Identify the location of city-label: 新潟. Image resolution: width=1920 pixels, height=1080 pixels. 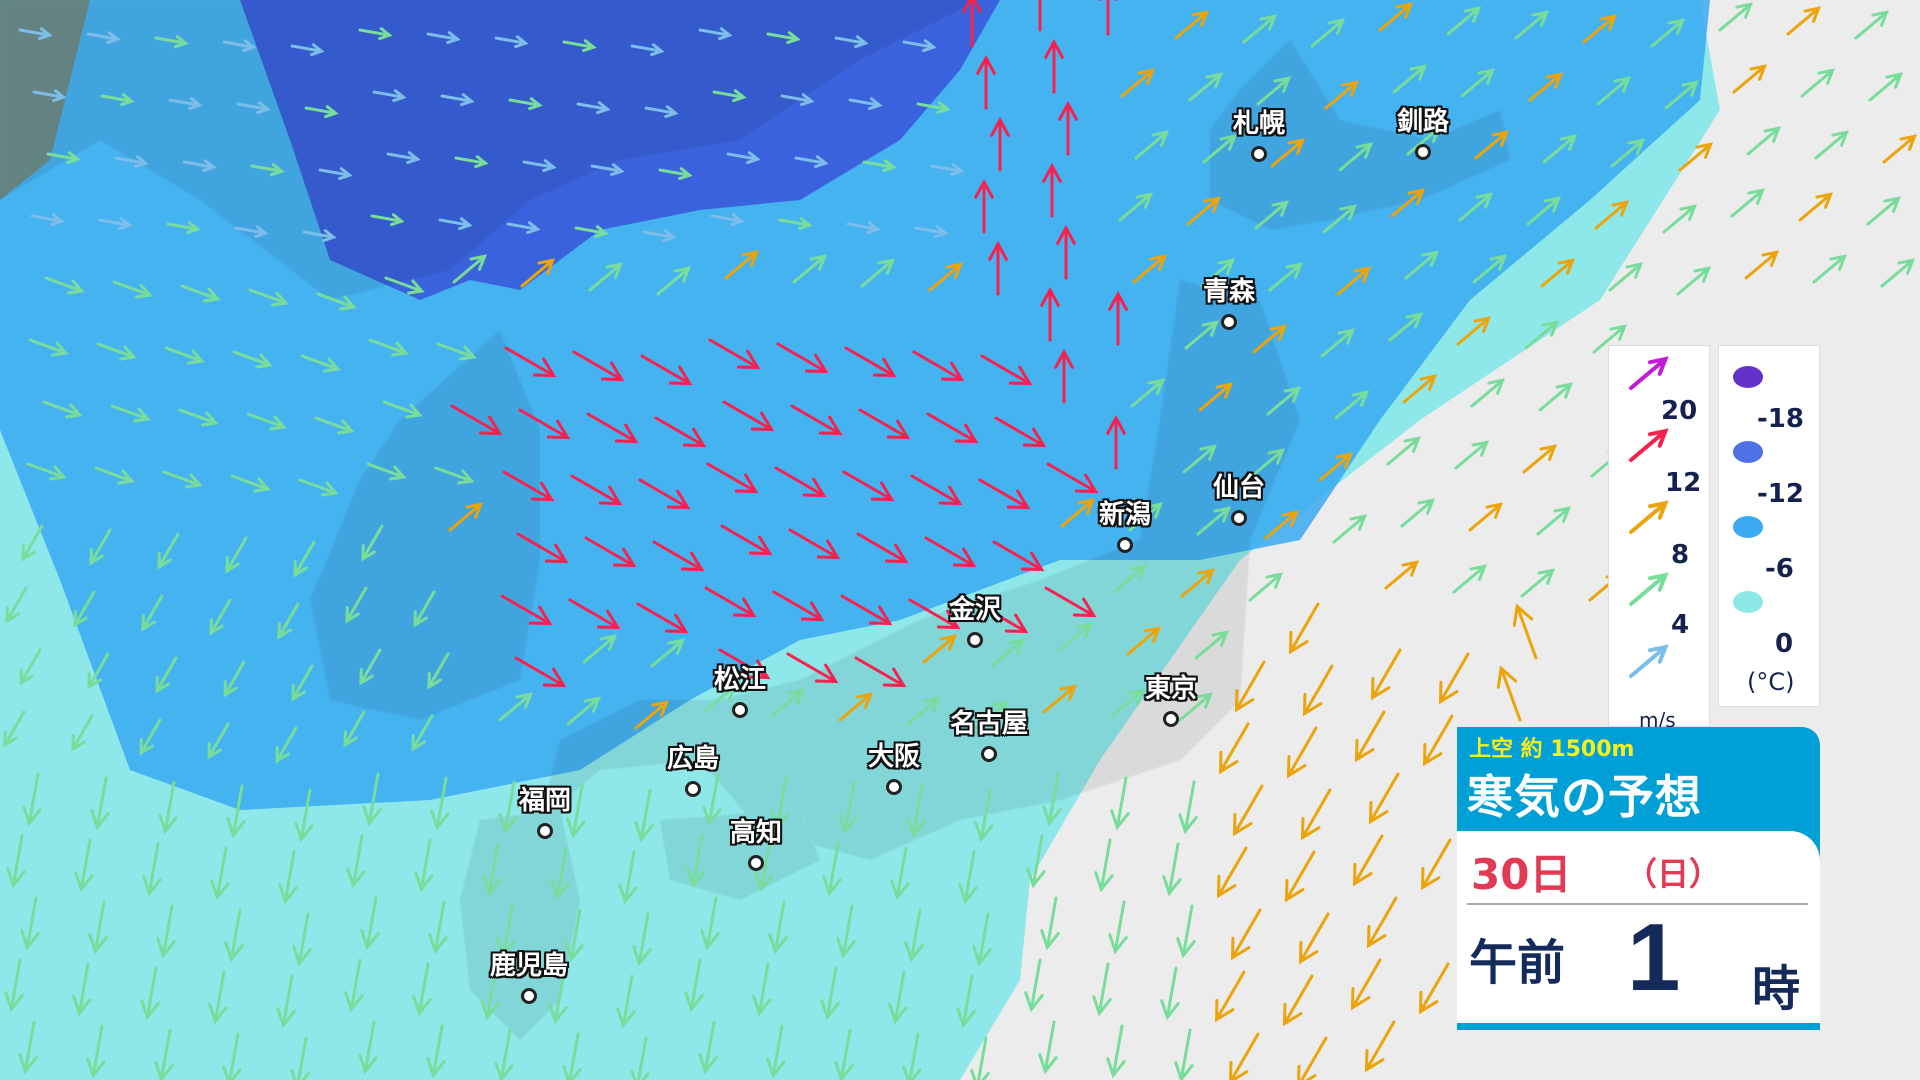
(1125, 515).